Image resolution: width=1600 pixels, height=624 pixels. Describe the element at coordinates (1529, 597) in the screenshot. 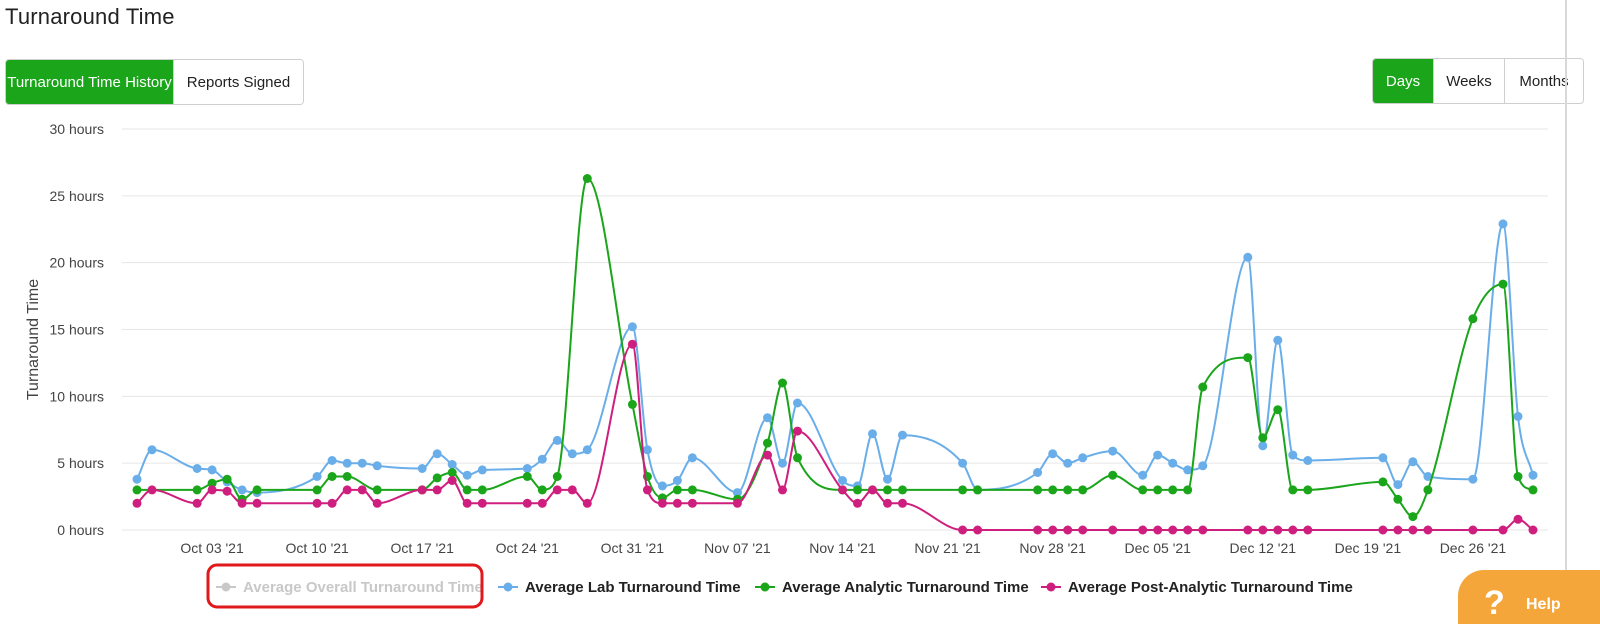

I see `help-button: ? Help` at that location.